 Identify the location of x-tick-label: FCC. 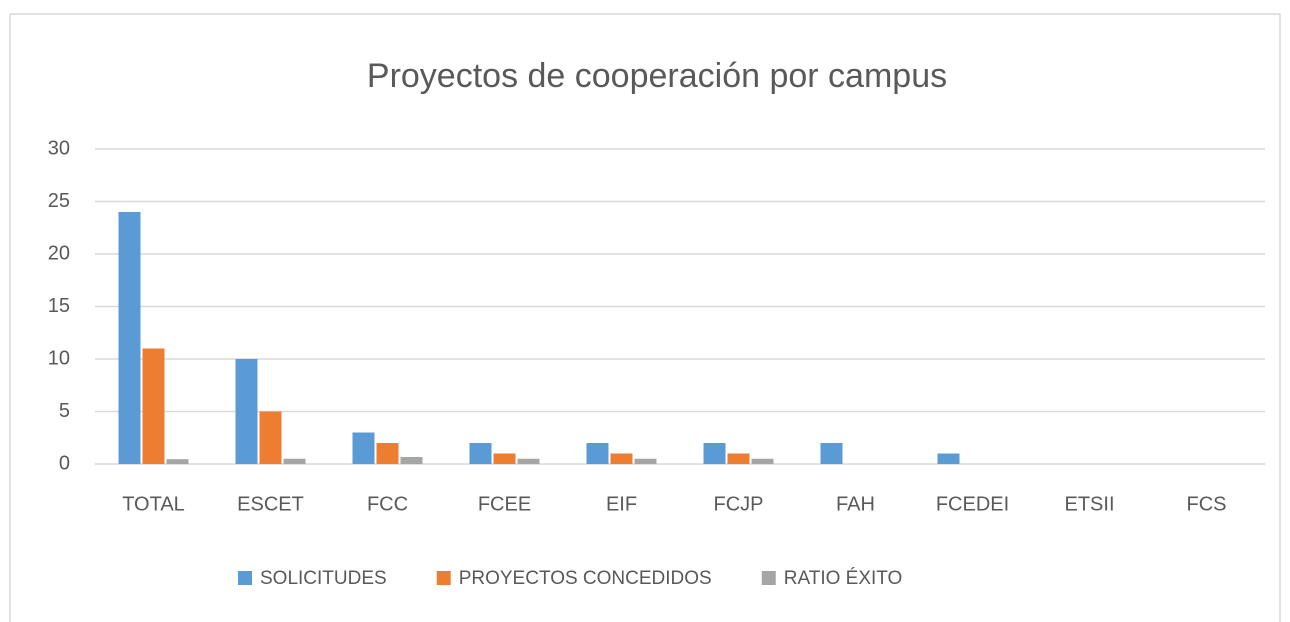
(387, 504).